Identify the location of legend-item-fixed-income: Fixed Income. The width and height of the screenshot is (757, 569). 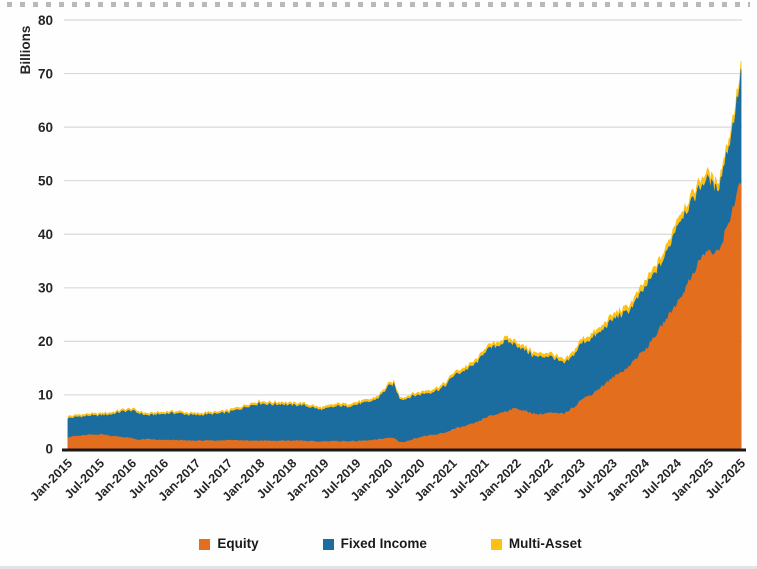
(374, 544).